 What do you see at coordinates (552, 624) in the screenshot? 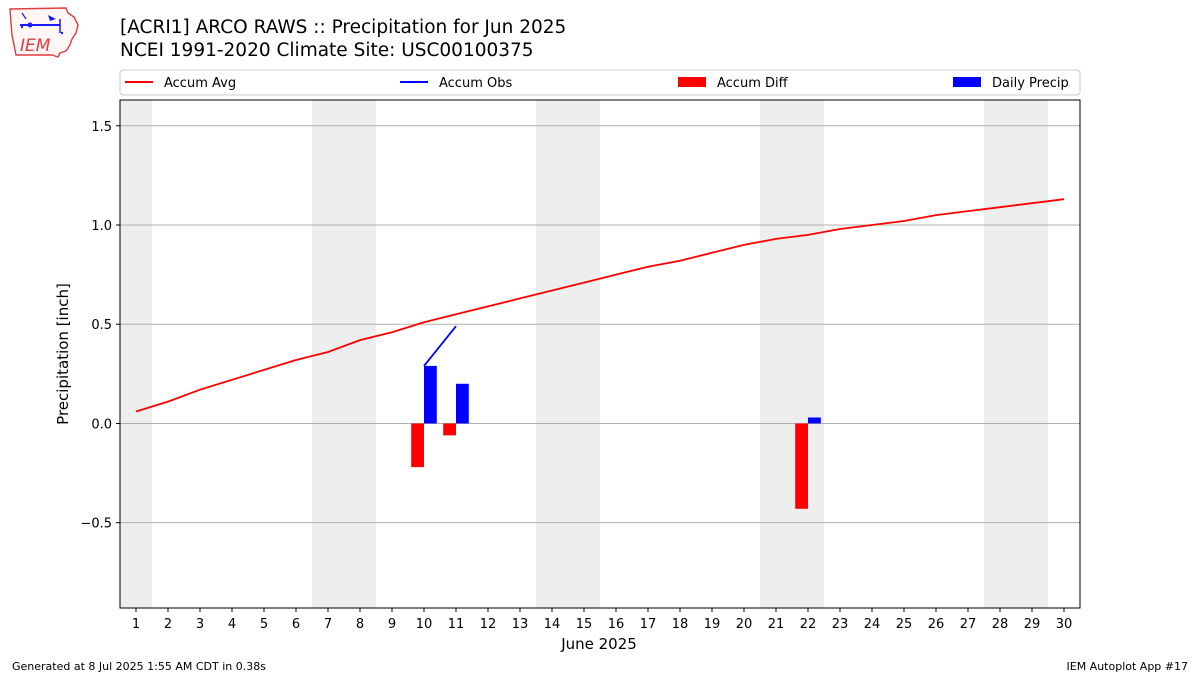
I see `x-tick-label: 14` at bounding box center [552, 624].